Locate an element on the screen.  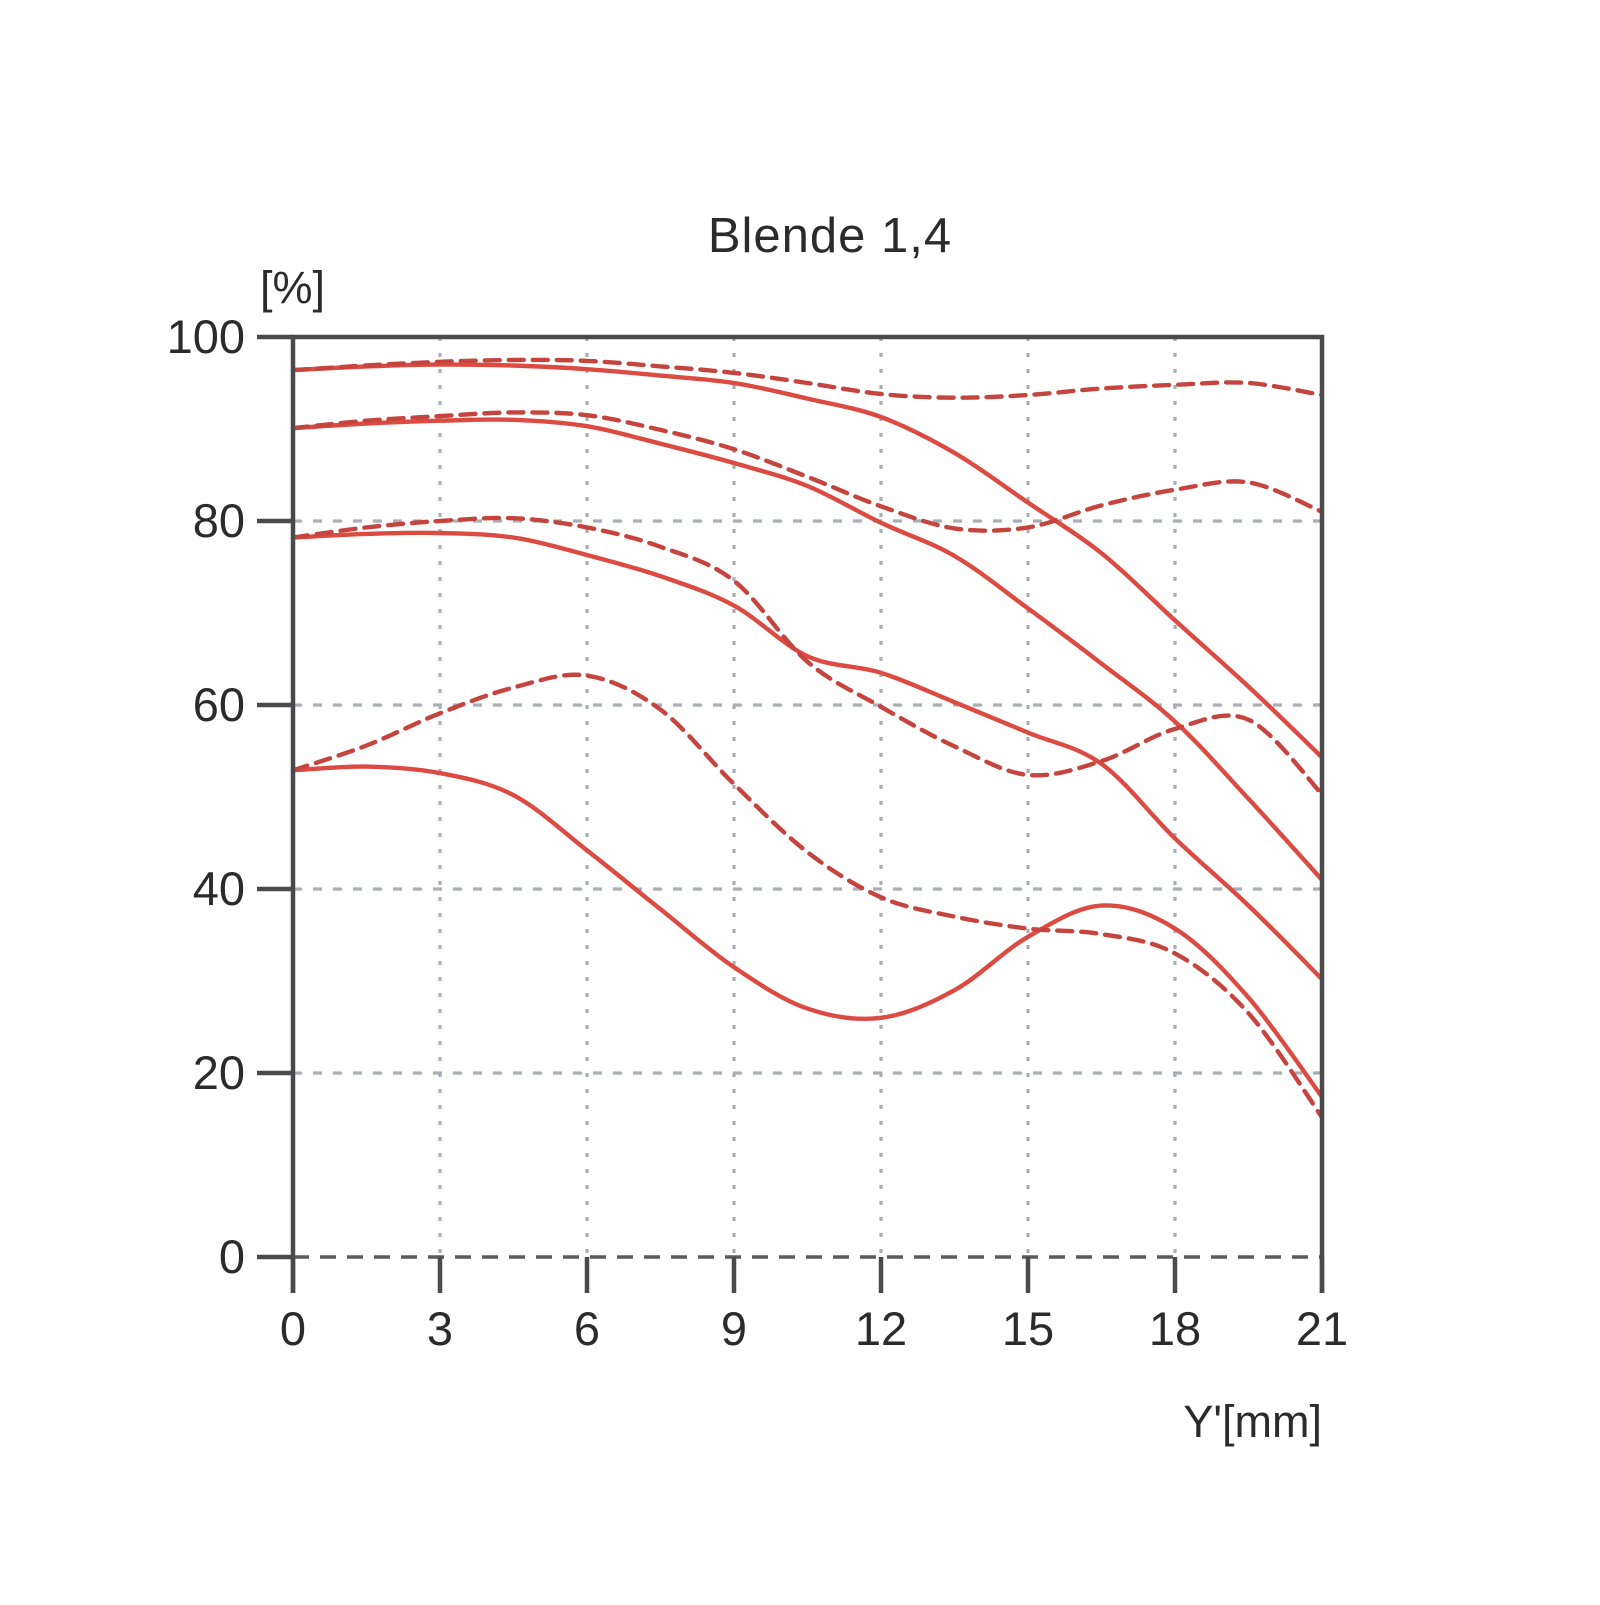
y-axis-unit-label: [%] is located at coordinates (292, 287).